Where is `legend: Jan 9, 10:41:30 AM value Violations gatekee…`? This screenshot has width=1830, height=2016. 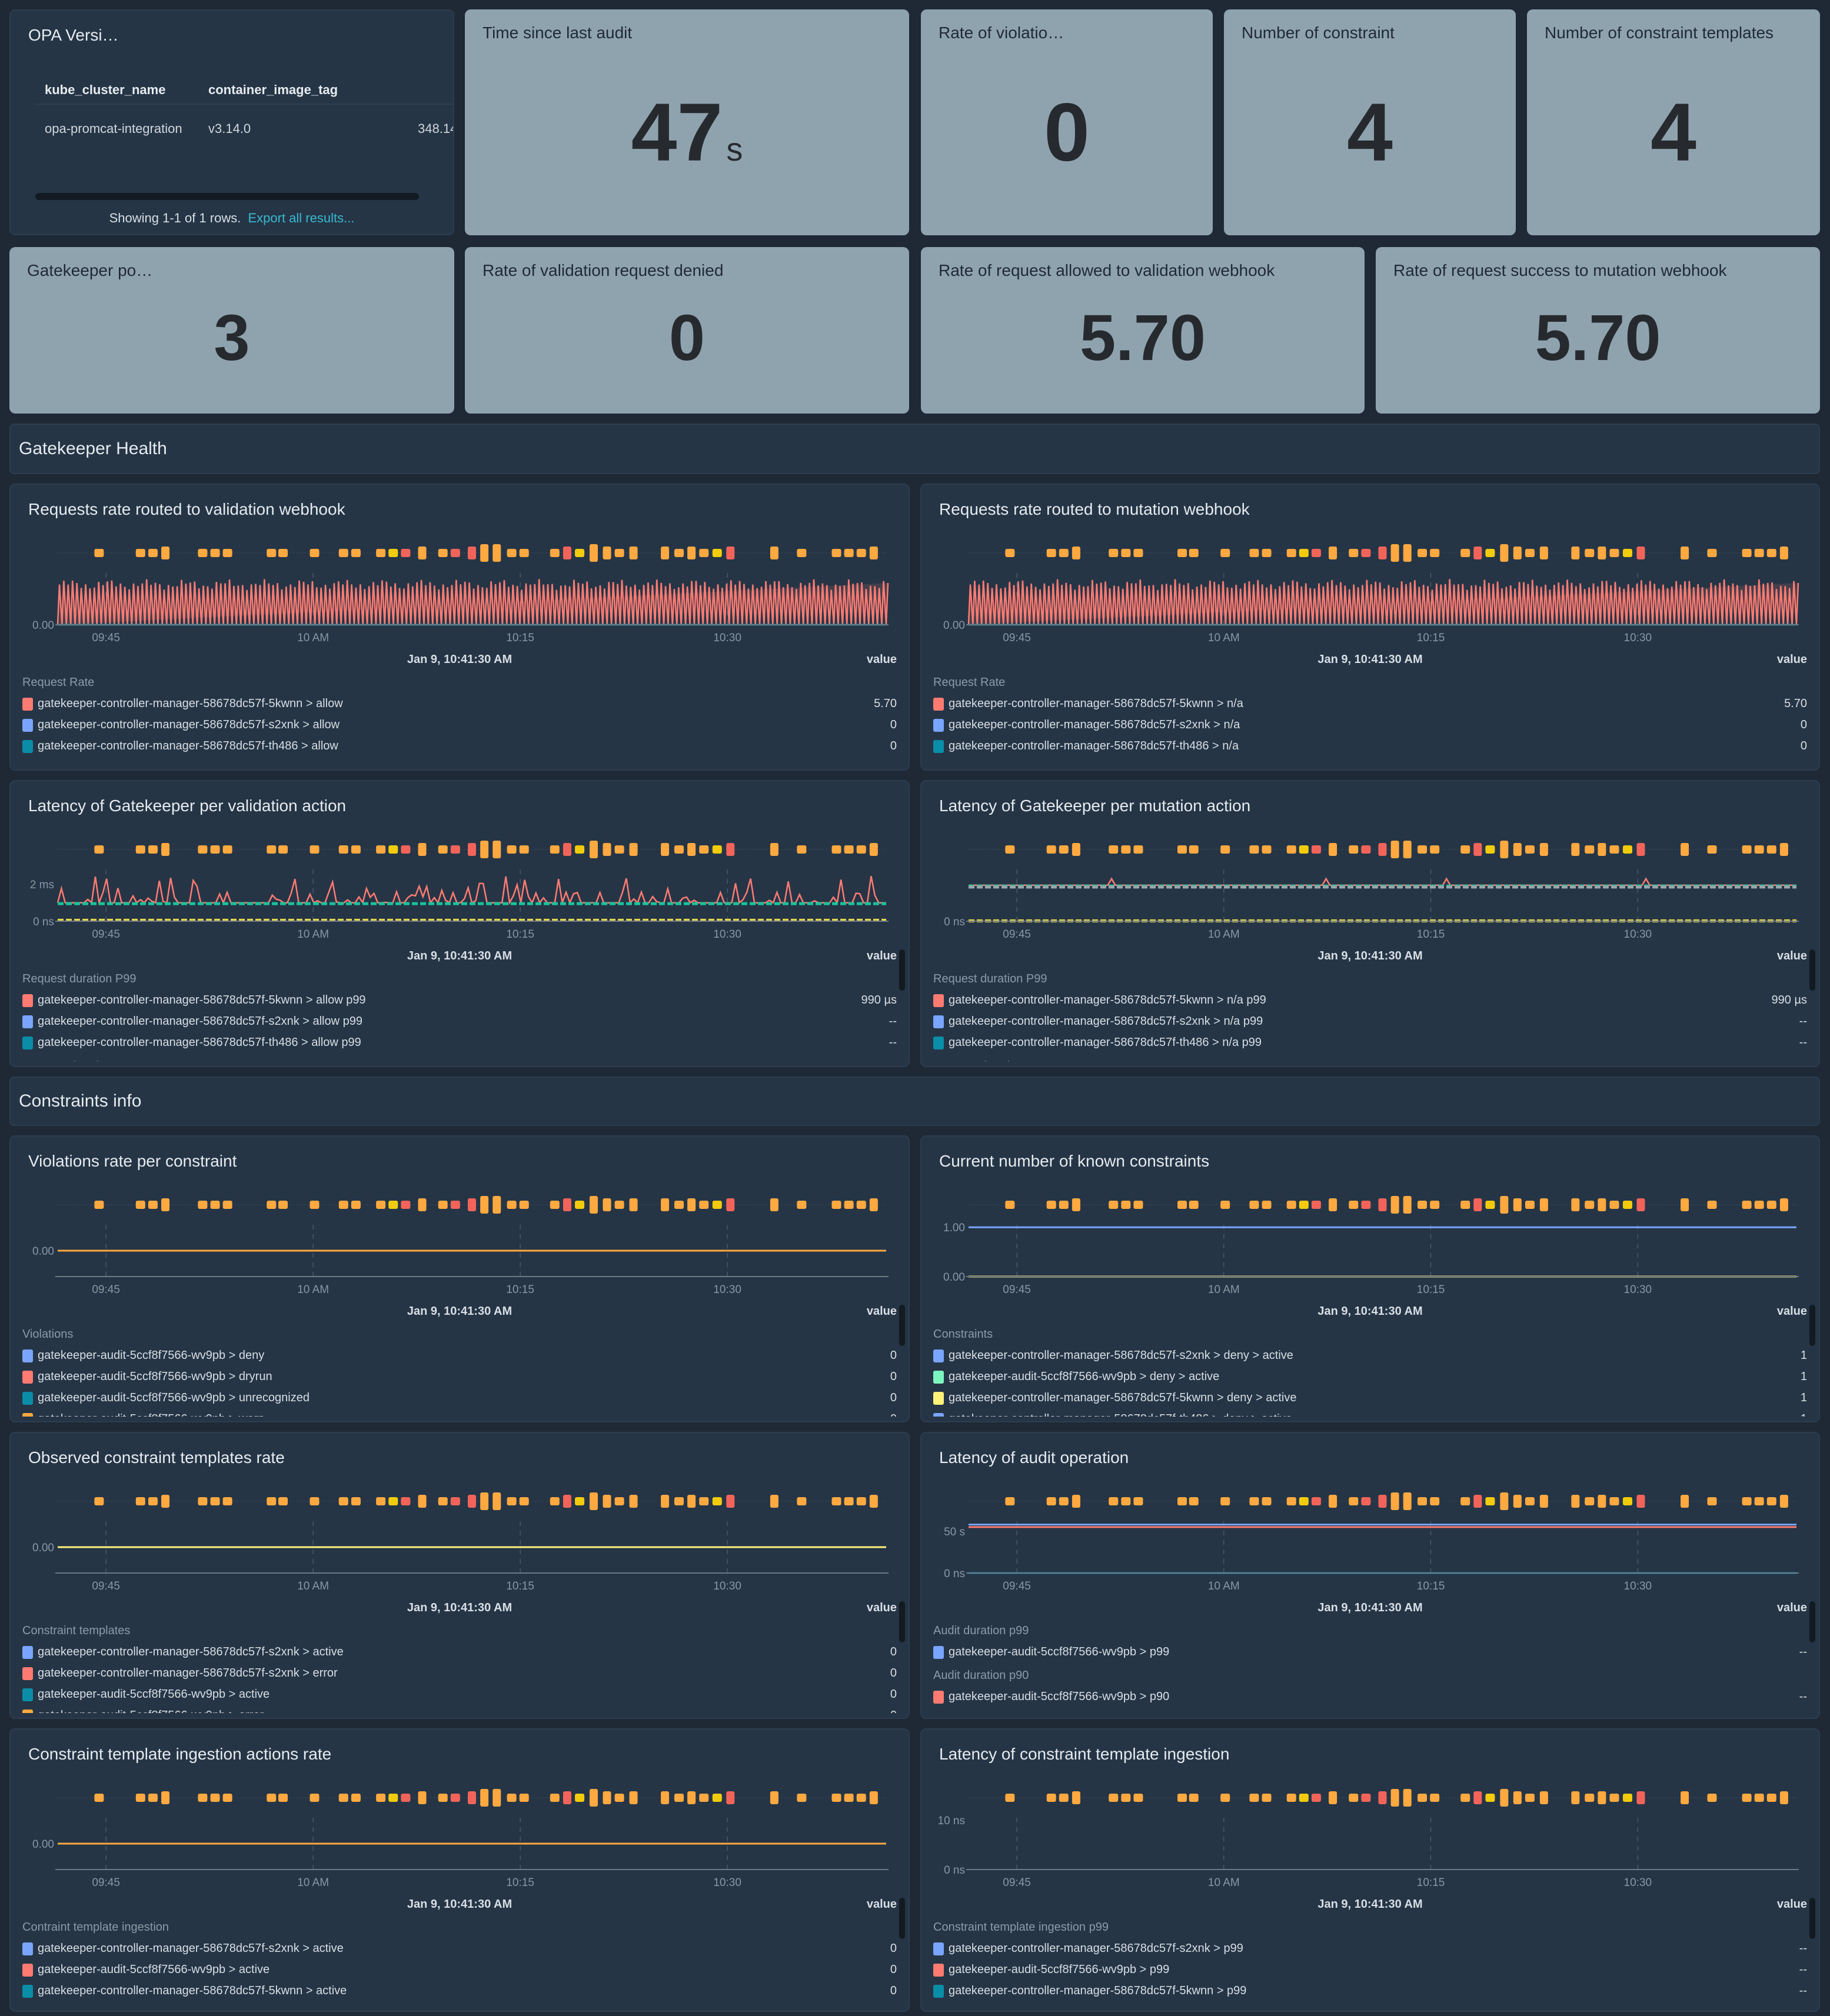
legend: Jan 9, 10:41:30 AM value Violations gatekee… is located at coordinates (460, 1359).